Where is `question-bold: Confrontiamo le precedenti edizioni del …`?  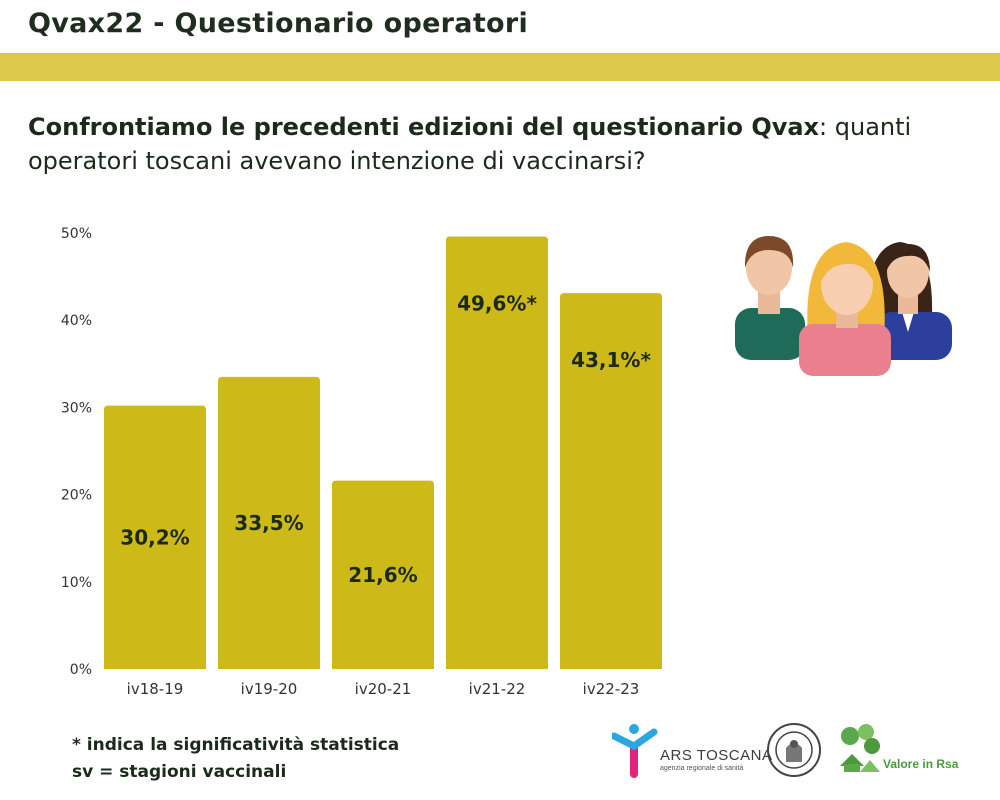 question-bold: Confrontiamo le precedenti edizioni del … is located at coordinates (424, 127).